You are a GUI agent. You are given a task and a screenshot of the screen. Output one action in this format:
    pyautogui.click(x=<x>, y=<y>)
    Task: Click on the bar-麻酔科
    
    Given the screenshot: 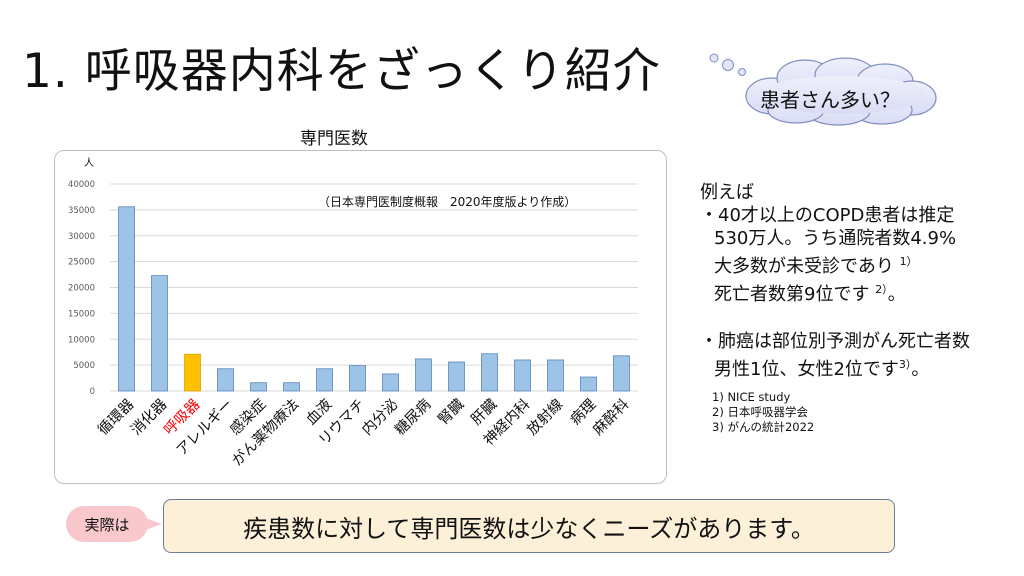 What is the action you would take?
    pyautogui.click(x=621, y=373)
    